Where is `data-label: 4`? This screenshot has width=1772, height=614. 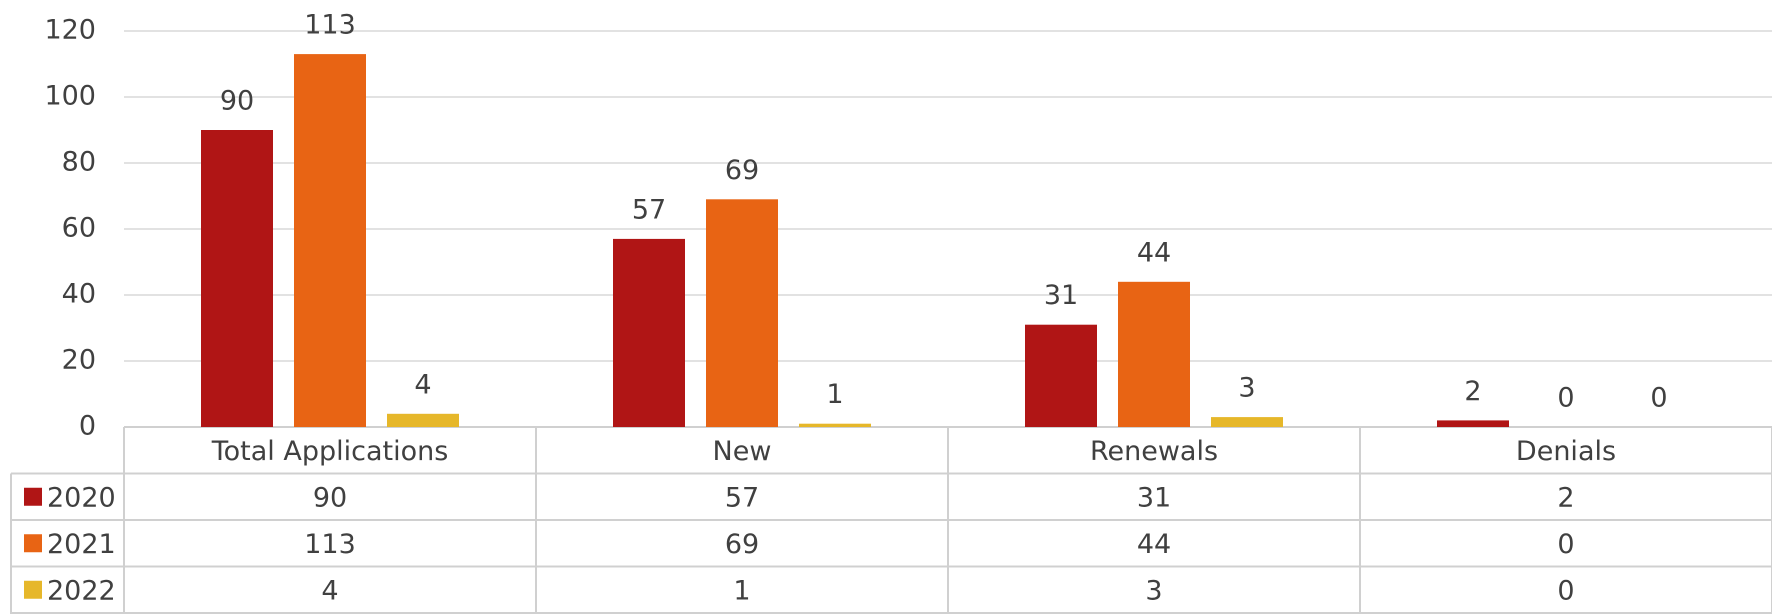
data-label: 4 is located at coordinates (422, 384).